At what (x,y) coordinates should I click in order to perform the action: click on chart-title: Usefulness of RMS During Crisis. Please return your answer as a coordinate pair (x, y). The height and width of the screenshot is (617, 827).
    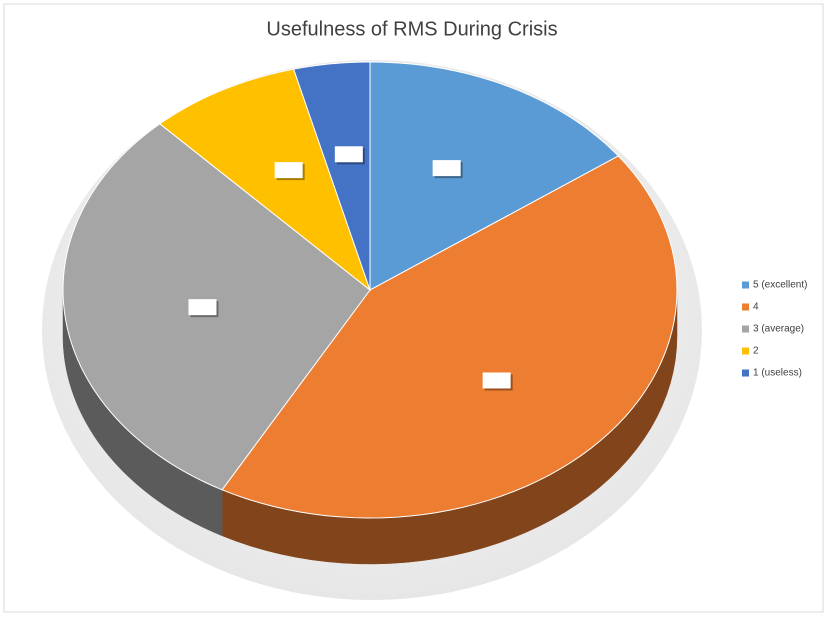
    Looking at the image, I should click on (411, 29).